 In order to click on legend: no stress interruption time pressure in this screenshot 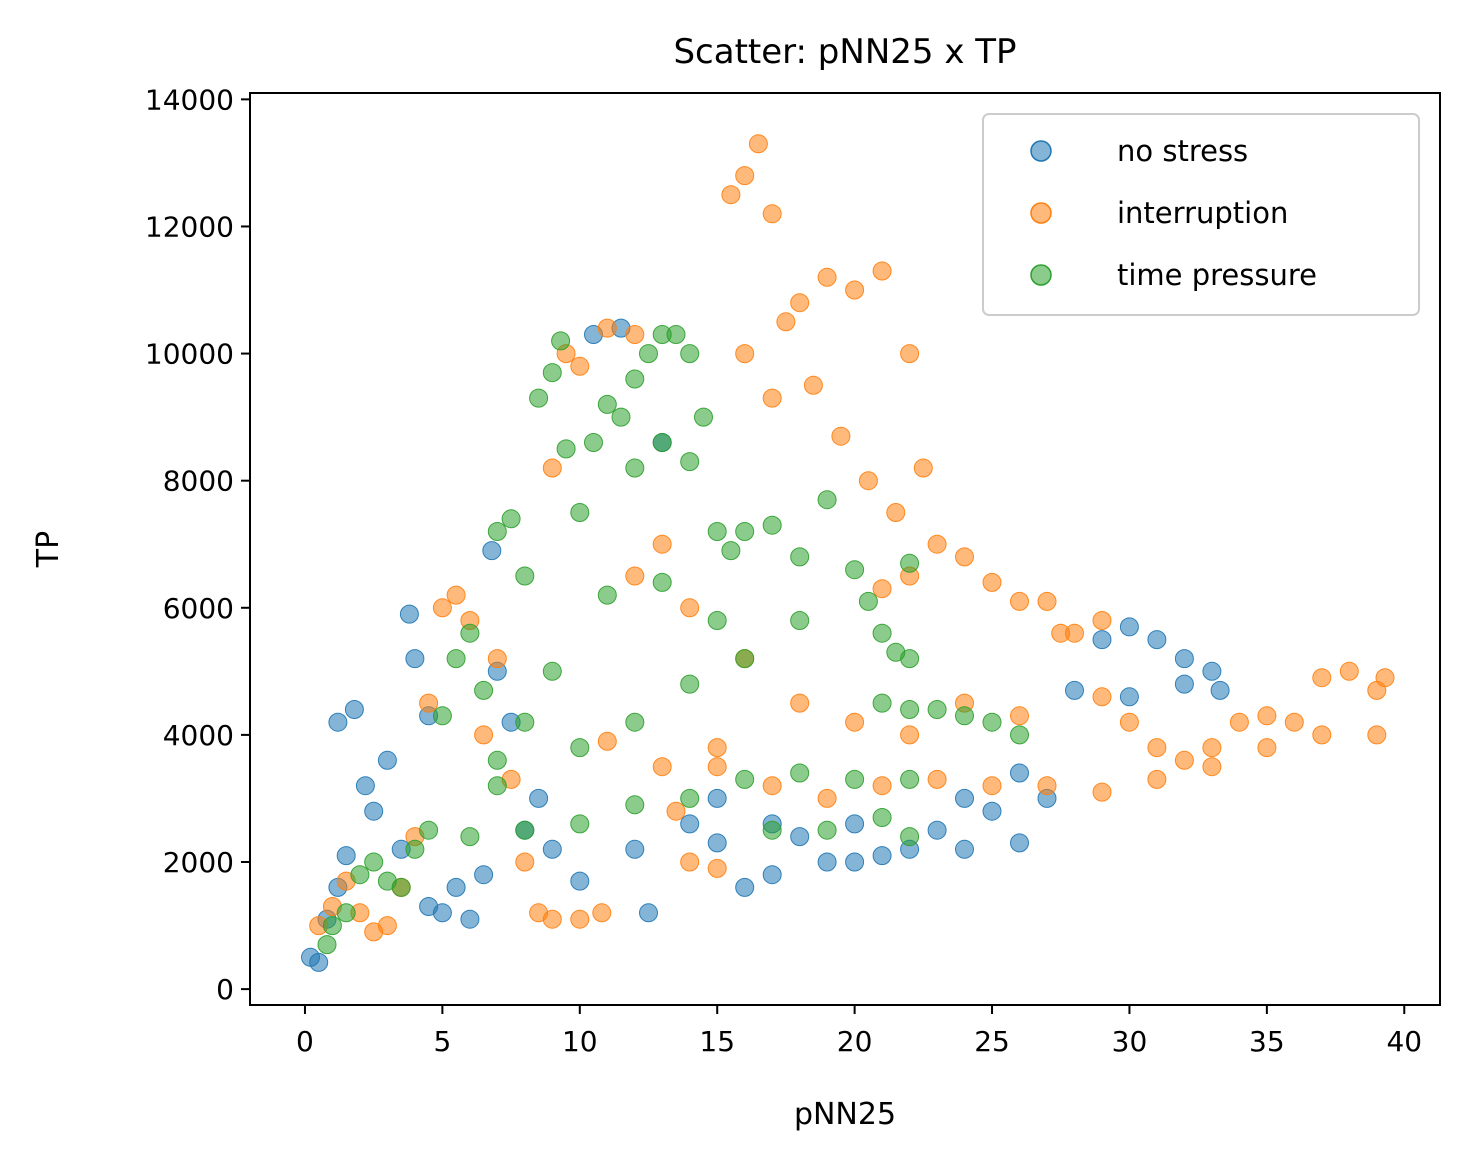, I will do `click(1201, 214)`.